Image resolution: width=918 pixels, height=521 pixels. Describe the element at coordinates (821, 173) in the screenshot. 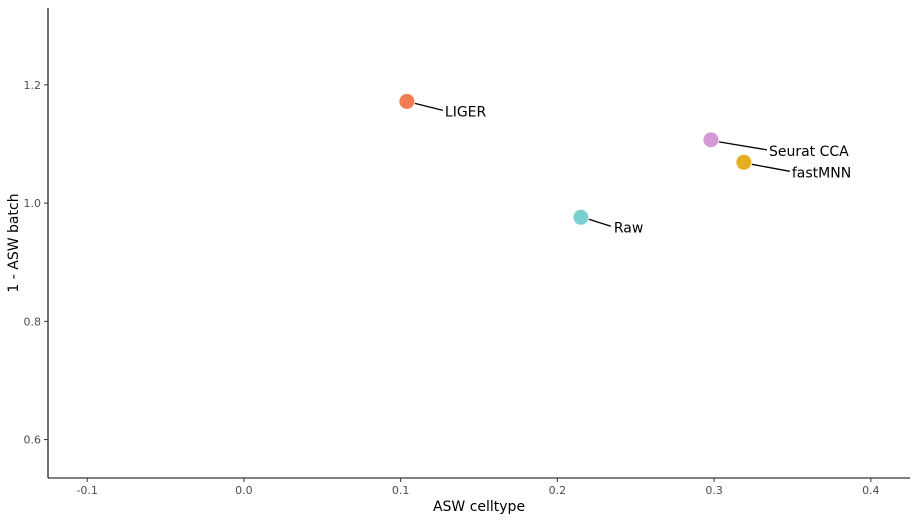

I see `label-fastmnn: fastMNN` at that location.